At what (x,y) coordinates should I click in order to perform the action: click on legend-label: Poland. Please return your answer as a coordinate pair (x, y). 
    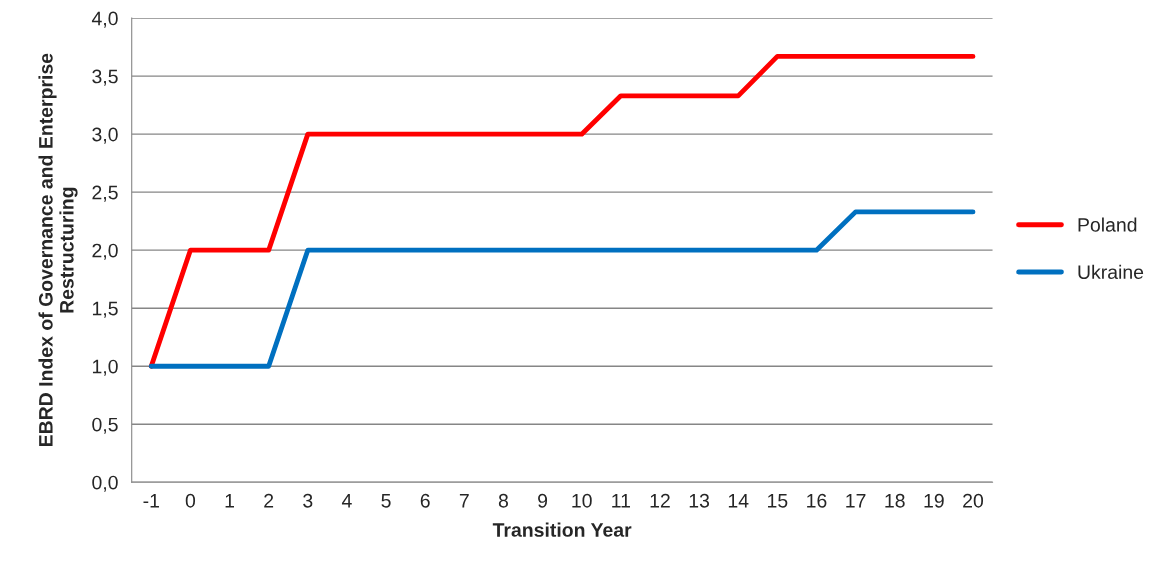
    Looking at the image, I should click on (1107, 224).